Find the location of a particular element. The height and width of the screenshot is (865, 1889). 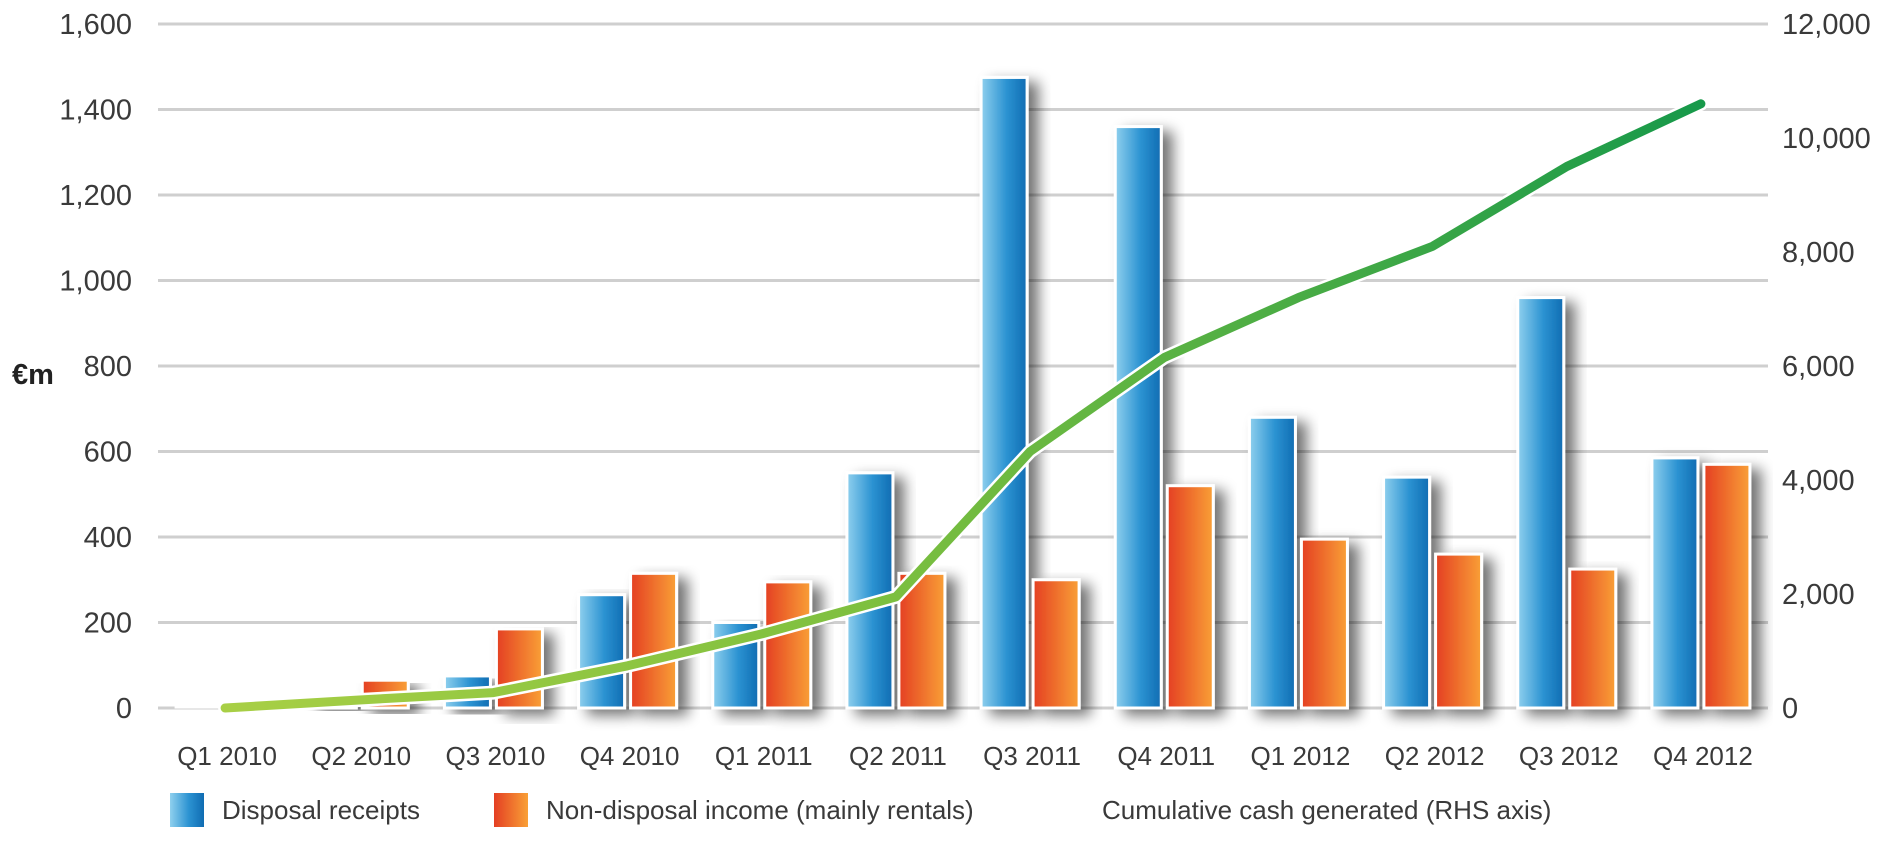

left-tick-label: 800 is located at coordinates (108, 367).